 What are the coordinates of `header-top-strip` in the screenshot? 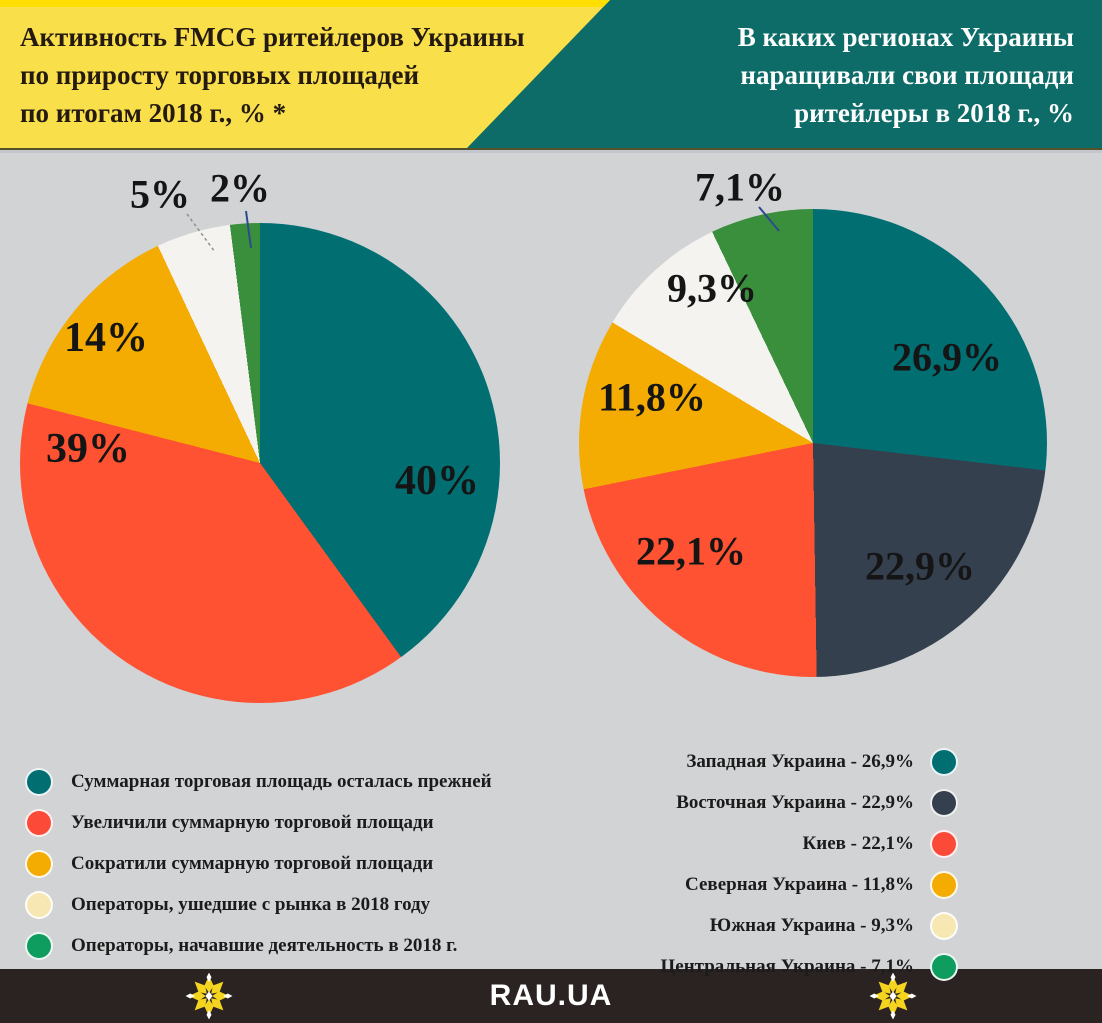 It's located at (305, 3).